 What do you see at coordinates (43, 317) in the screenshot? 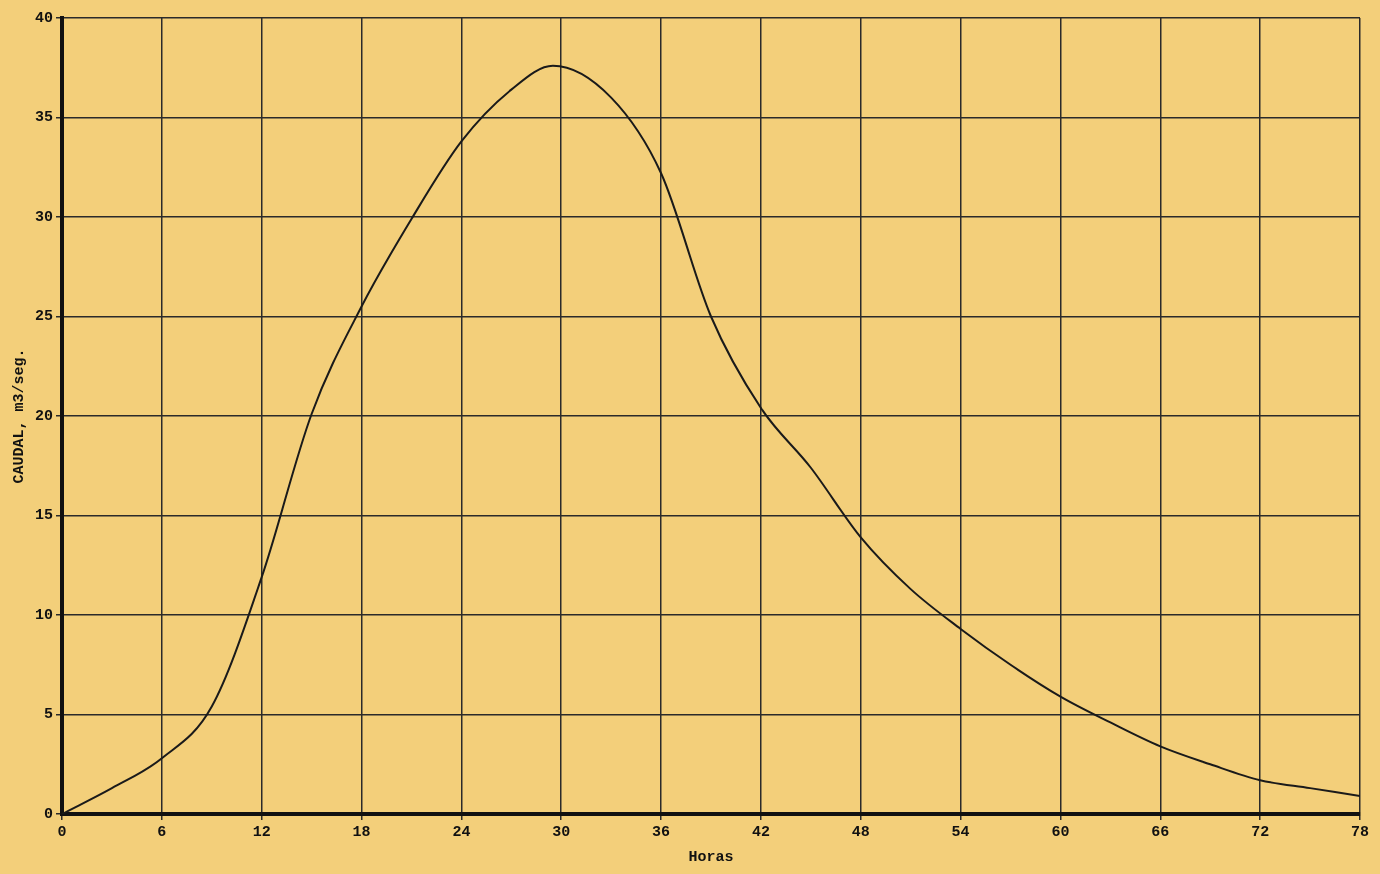
I see `y-tick-label: 25` at bounding box center [43, 317].